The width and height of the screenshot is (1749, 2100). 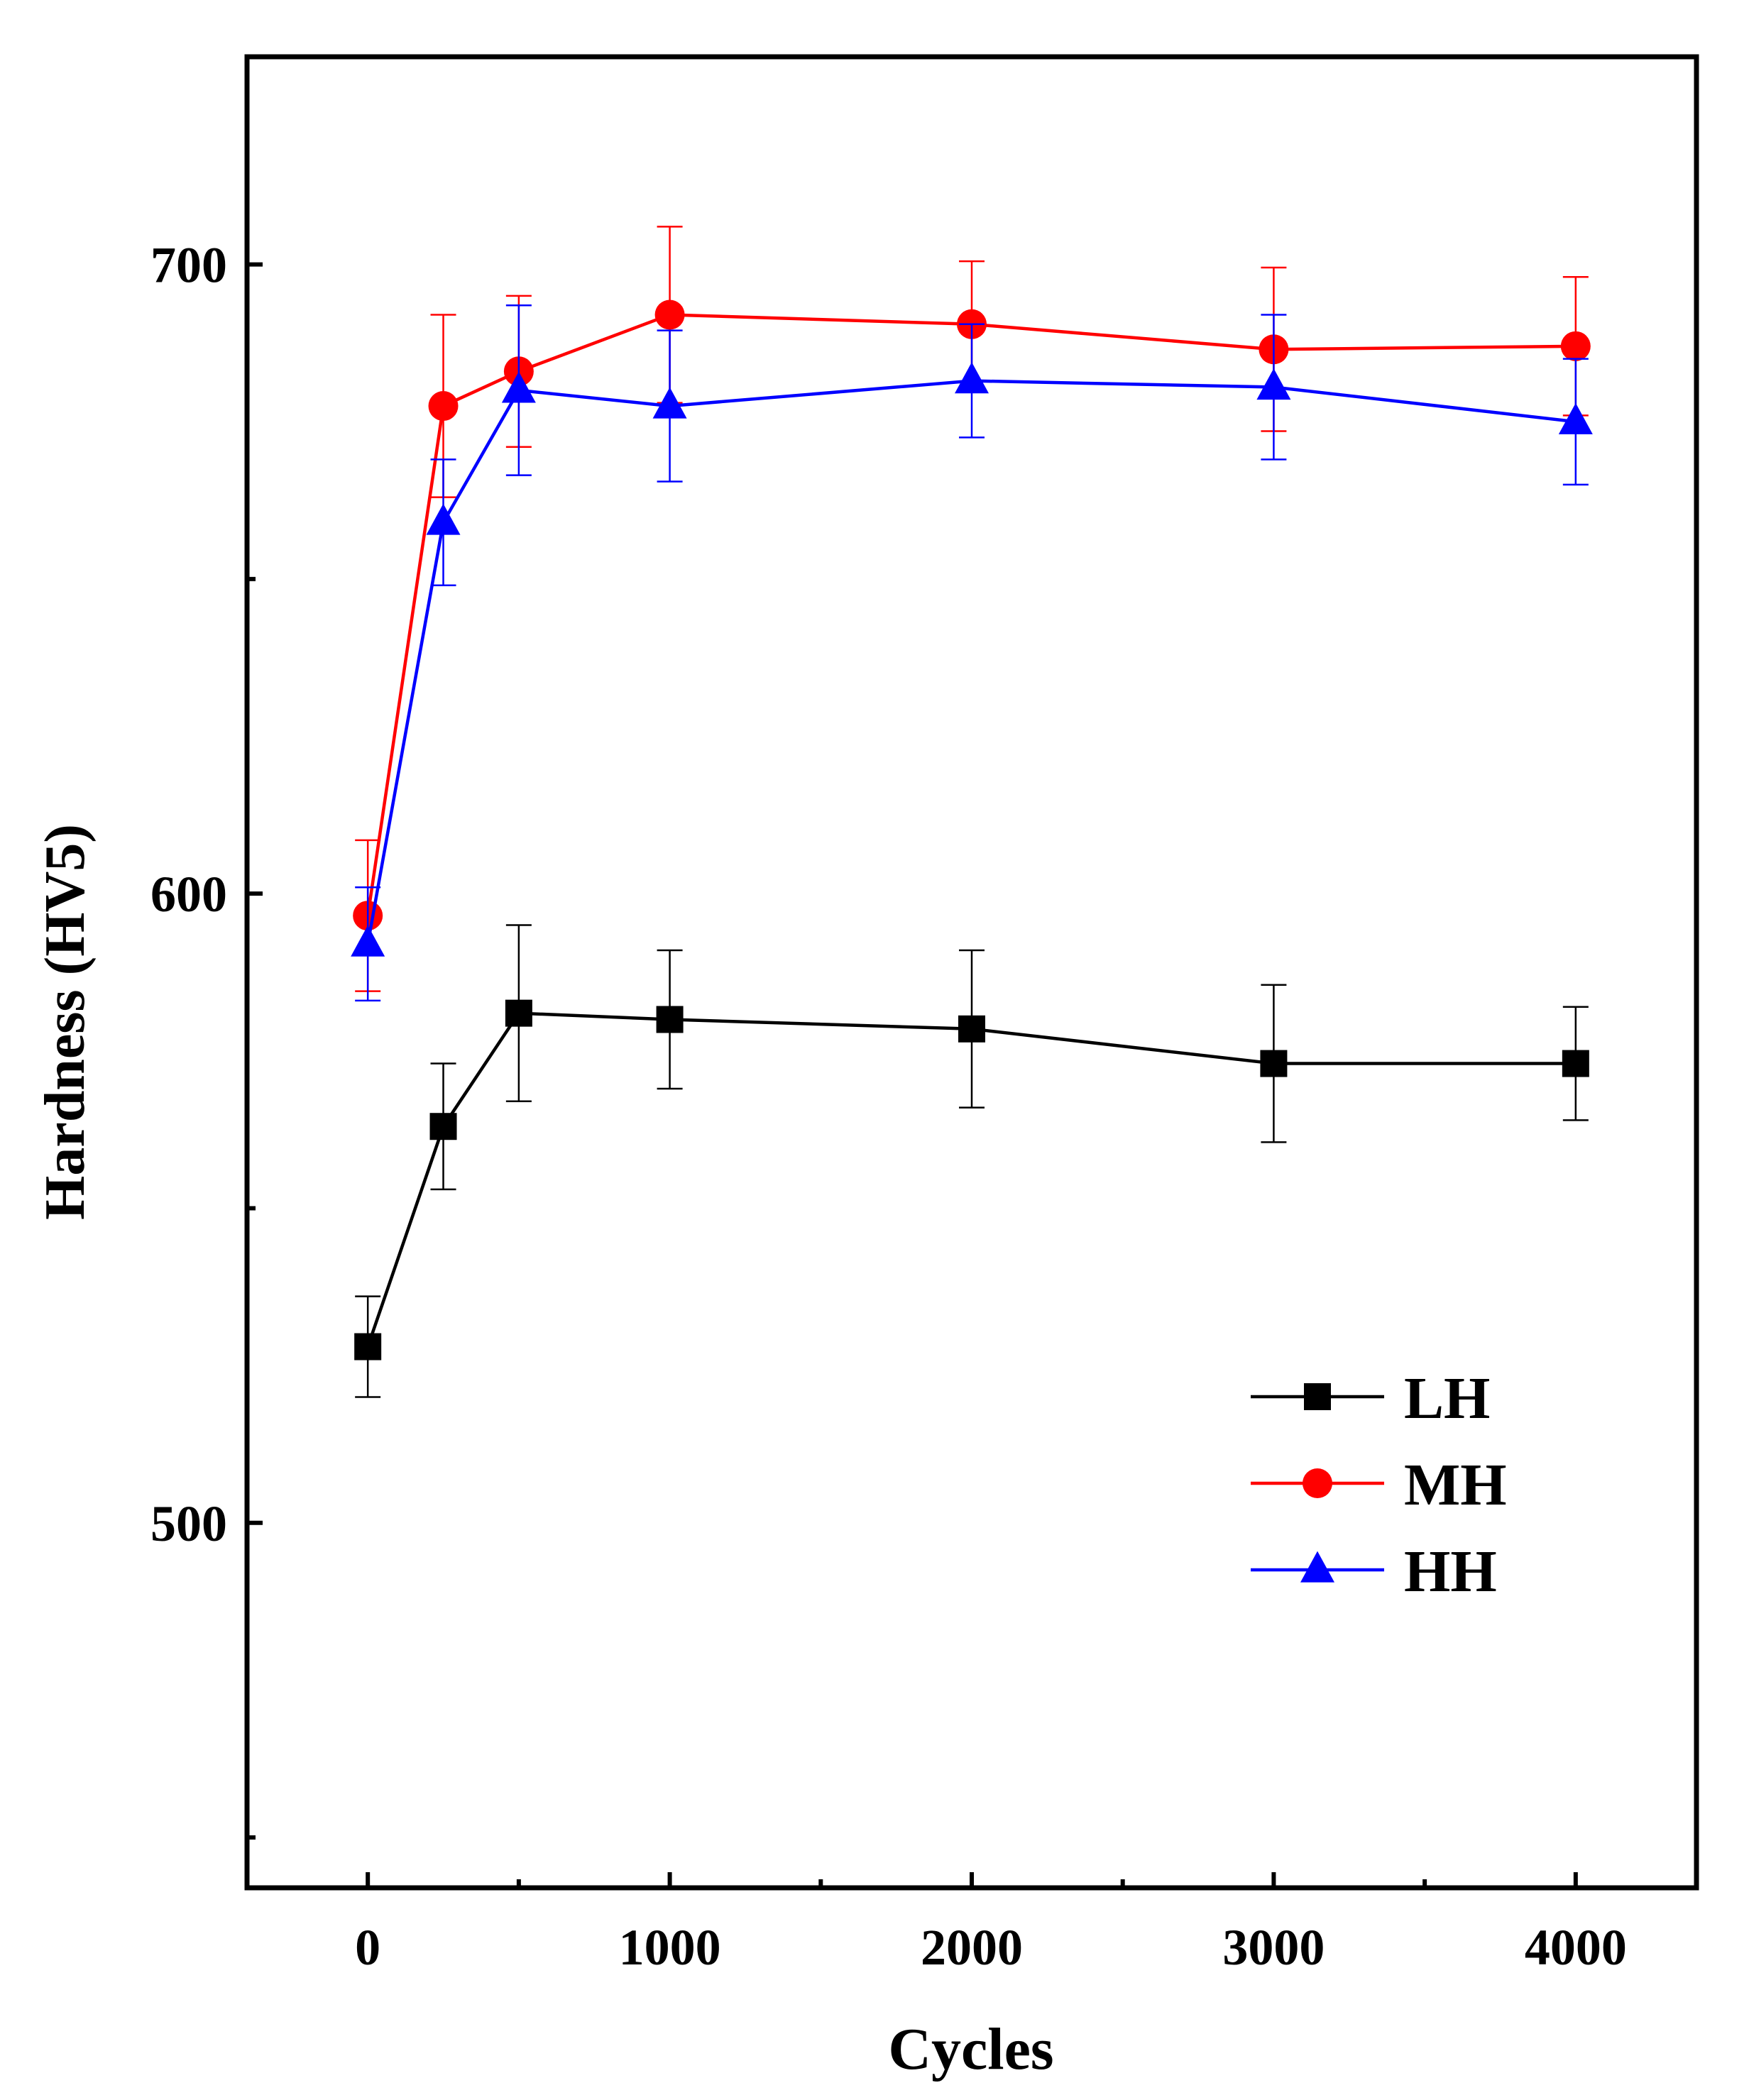 What do you see at coordinates (1317, 1483) in the screenshot?
I see `legend-marker-mh` at bounding box center [1317, 1483].